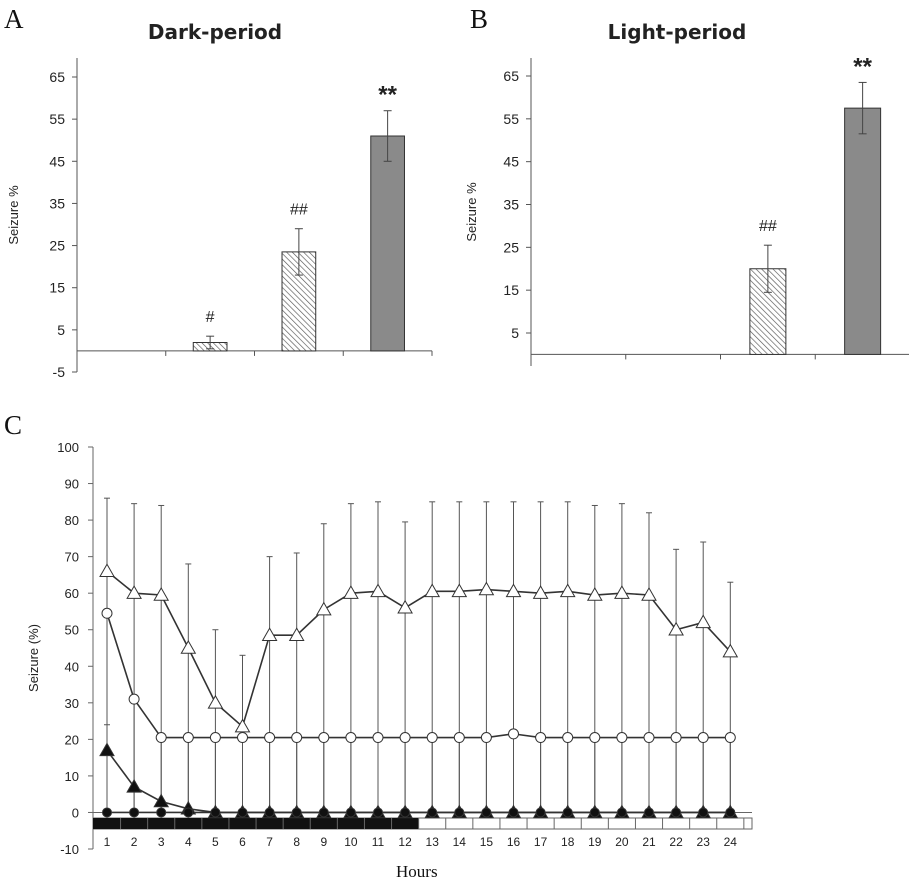 The height and width of the screenshot is (895, 909). I want to click on panel-a-significance-label: #, so click(210, 317).